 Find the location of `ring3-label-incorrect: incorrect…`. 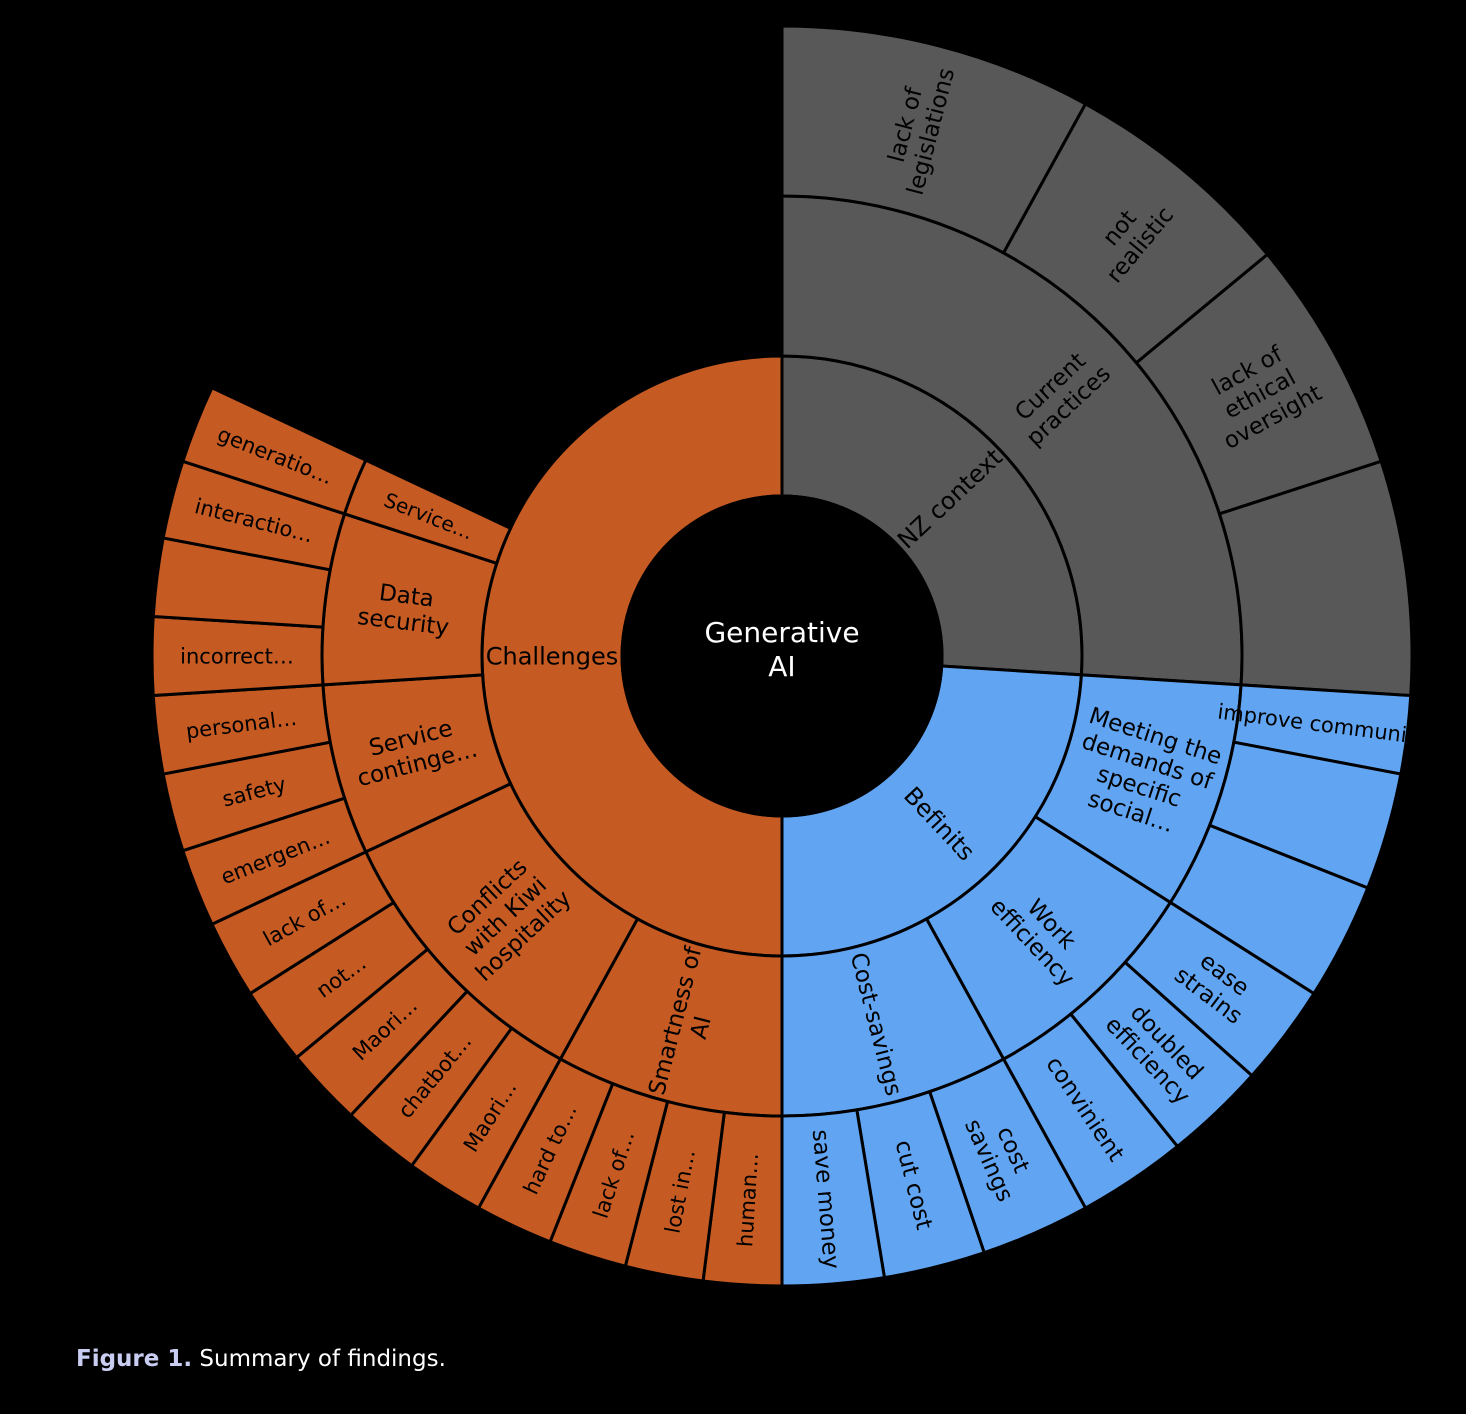

ring3-label-incorrect: incorrect… is located at coordinates (237, 656).